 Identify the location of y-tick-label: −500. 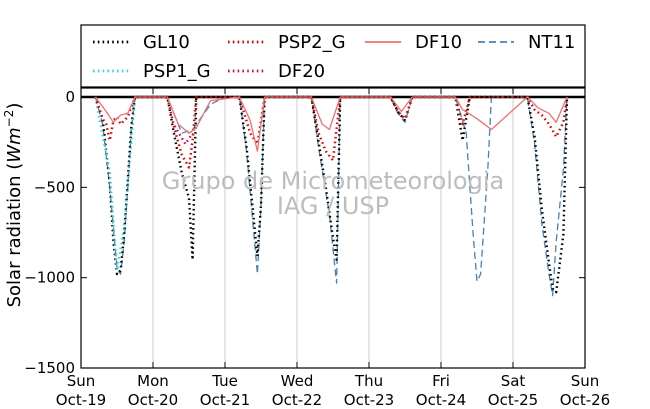
(54, 187).